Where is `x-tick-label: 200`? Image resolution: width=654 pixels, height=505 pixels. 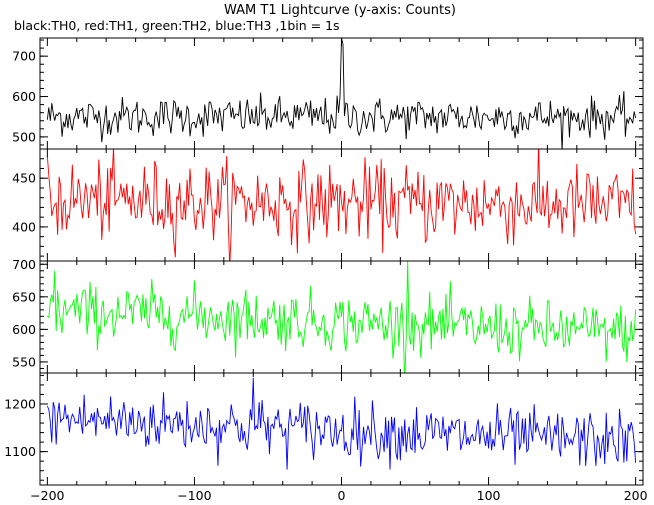
x-tick-label: 200 is located at coordinates (636, 495).